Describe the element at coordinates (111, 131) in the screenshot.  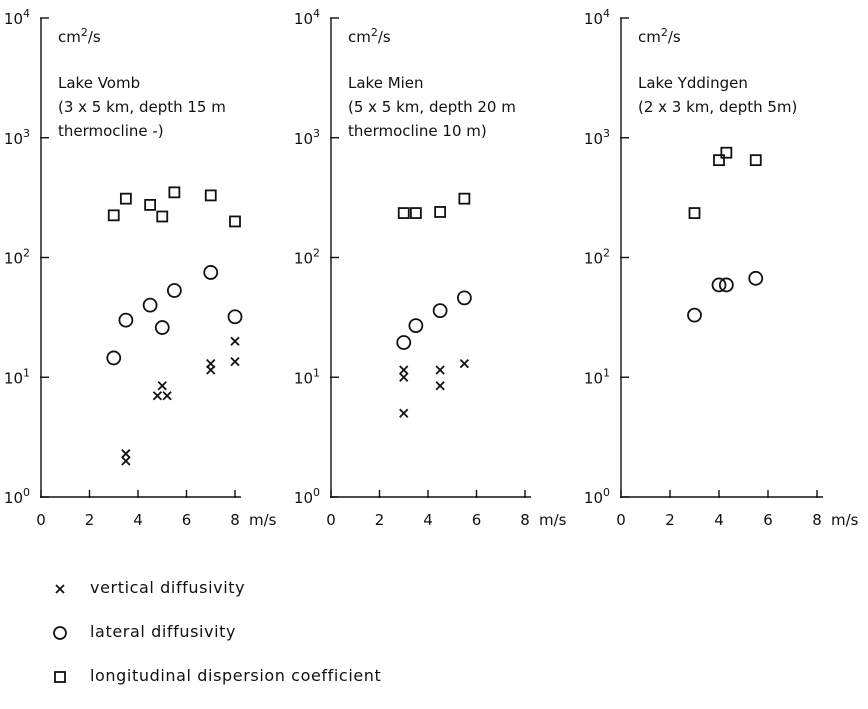
I see `lake-annotation: thermocline -)` at that location.